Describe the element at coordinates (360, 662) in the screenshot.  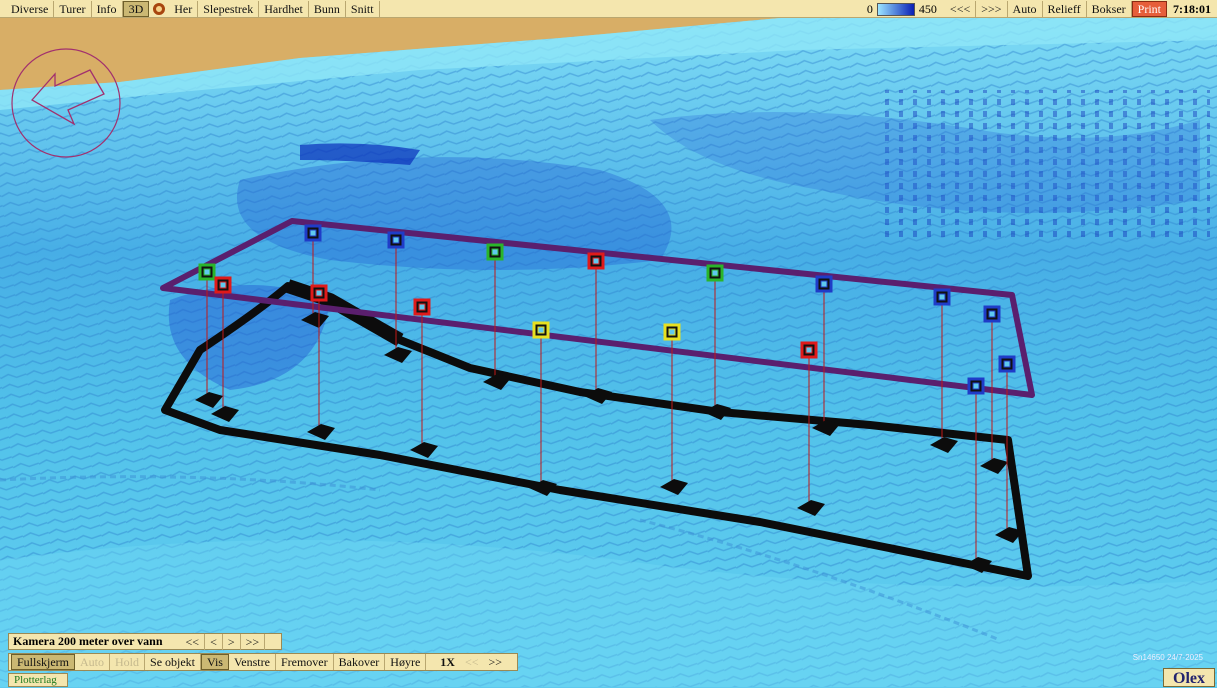
I see `backward-button: Bakover` at that location.